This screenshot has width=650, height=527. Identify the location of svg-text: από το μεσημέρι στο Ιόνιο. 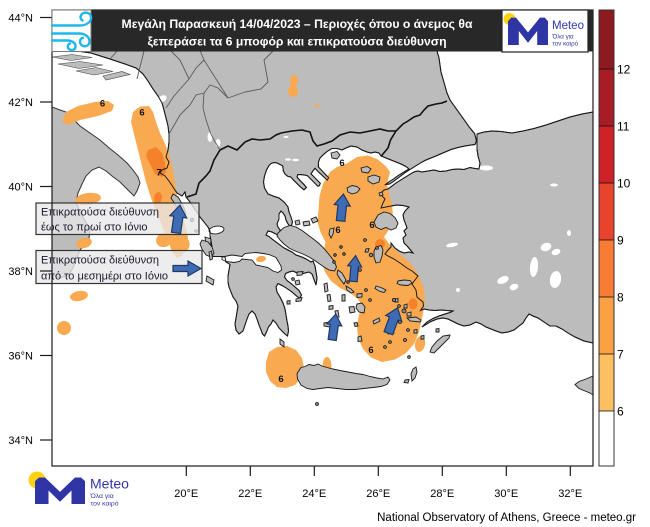
(104, 277).